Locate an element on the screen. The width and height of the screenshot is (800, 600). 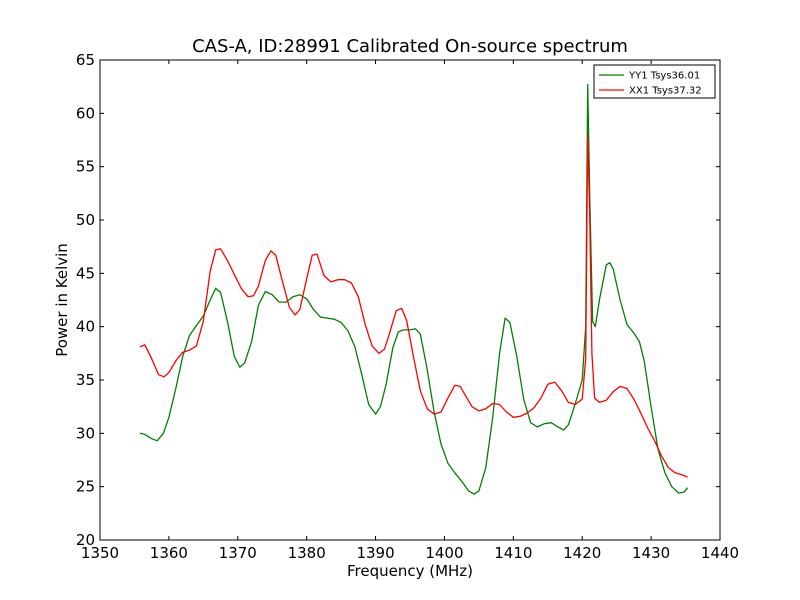
x-tick-label: 1370 is located at coordinates (238, 553).